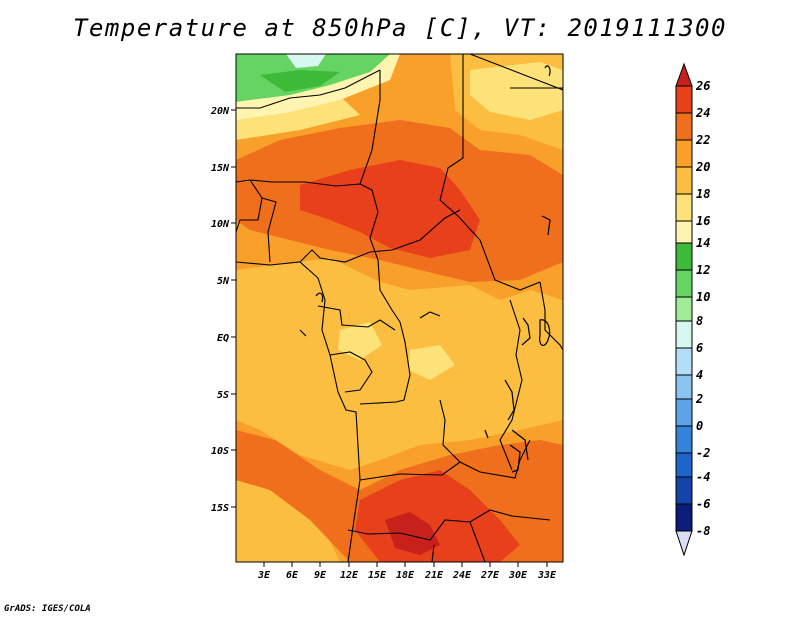 The height and width of the screenshot is (618, 800). Describe the element at coordinates (220, 224) in the screenshot. I see `lat-label-10n: 10N` at that location.